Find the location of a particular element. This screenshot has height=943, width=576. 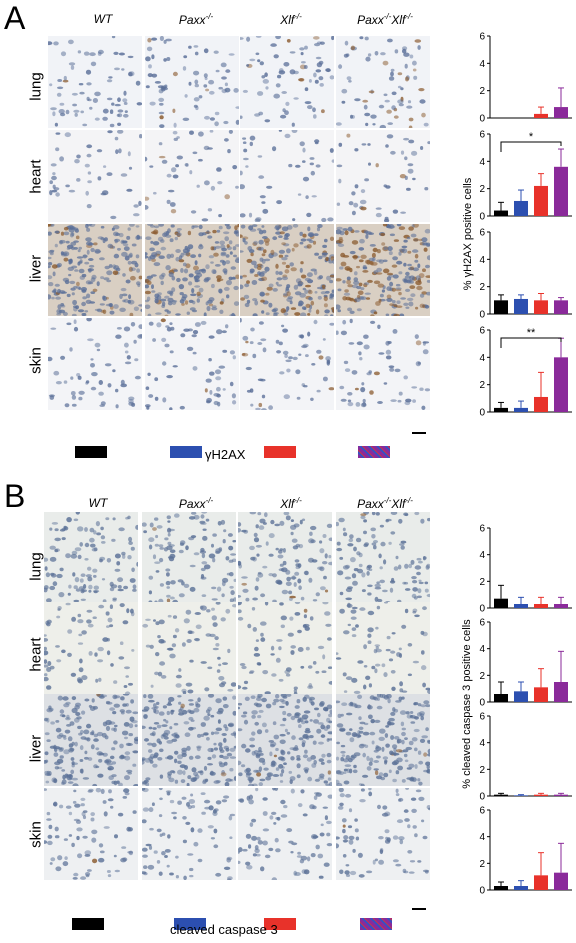

stain-caption: γH2AX is located at coordinates (225, 454).